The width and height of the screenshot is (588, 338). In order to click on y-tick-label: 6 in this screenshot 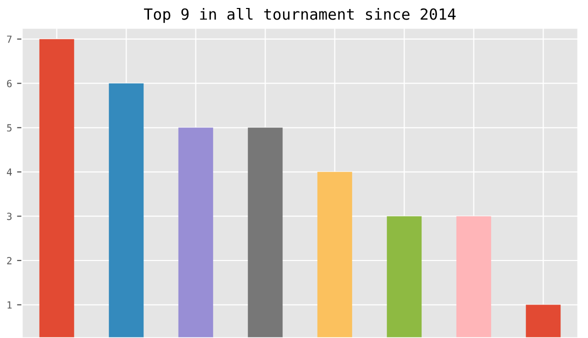, I will do `click(9, 84)`.